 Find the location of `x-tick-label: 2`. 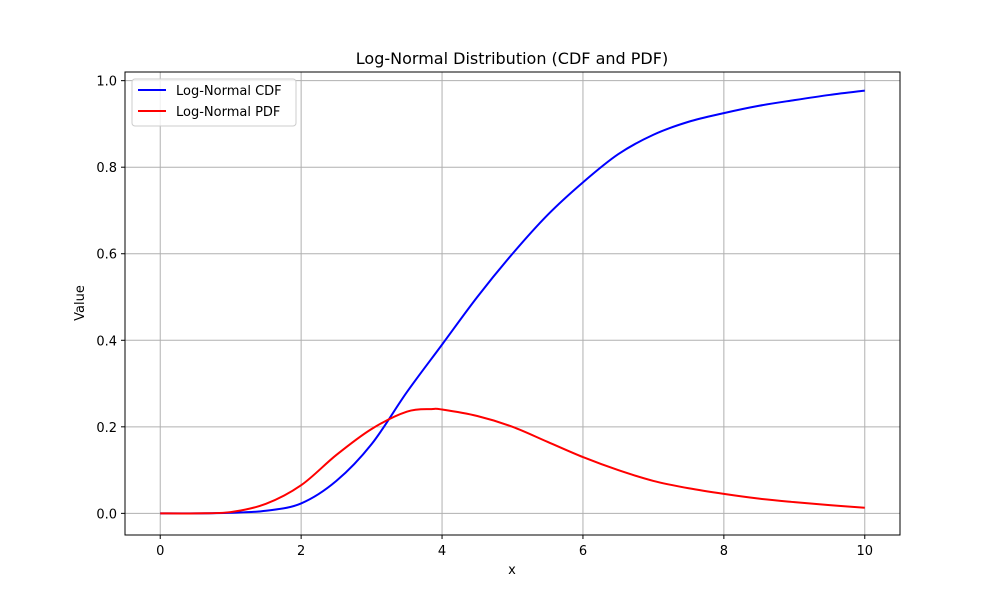

x-tick-label: 2 is located at coordinates (301, 551).